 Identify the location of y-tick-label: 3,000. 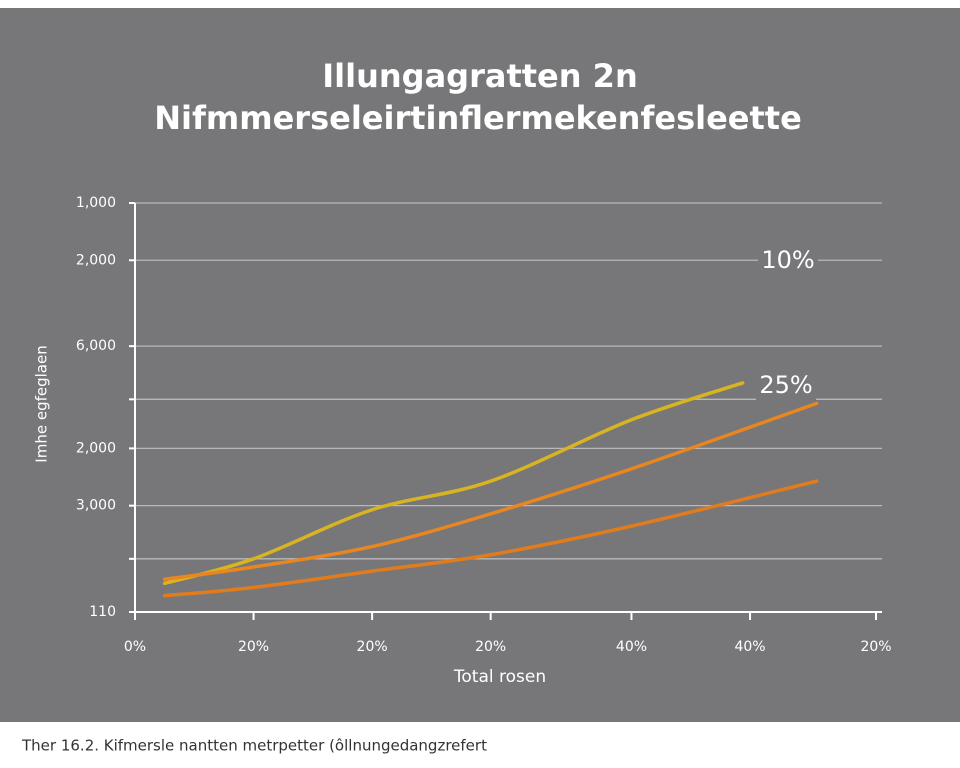
(96, 506).